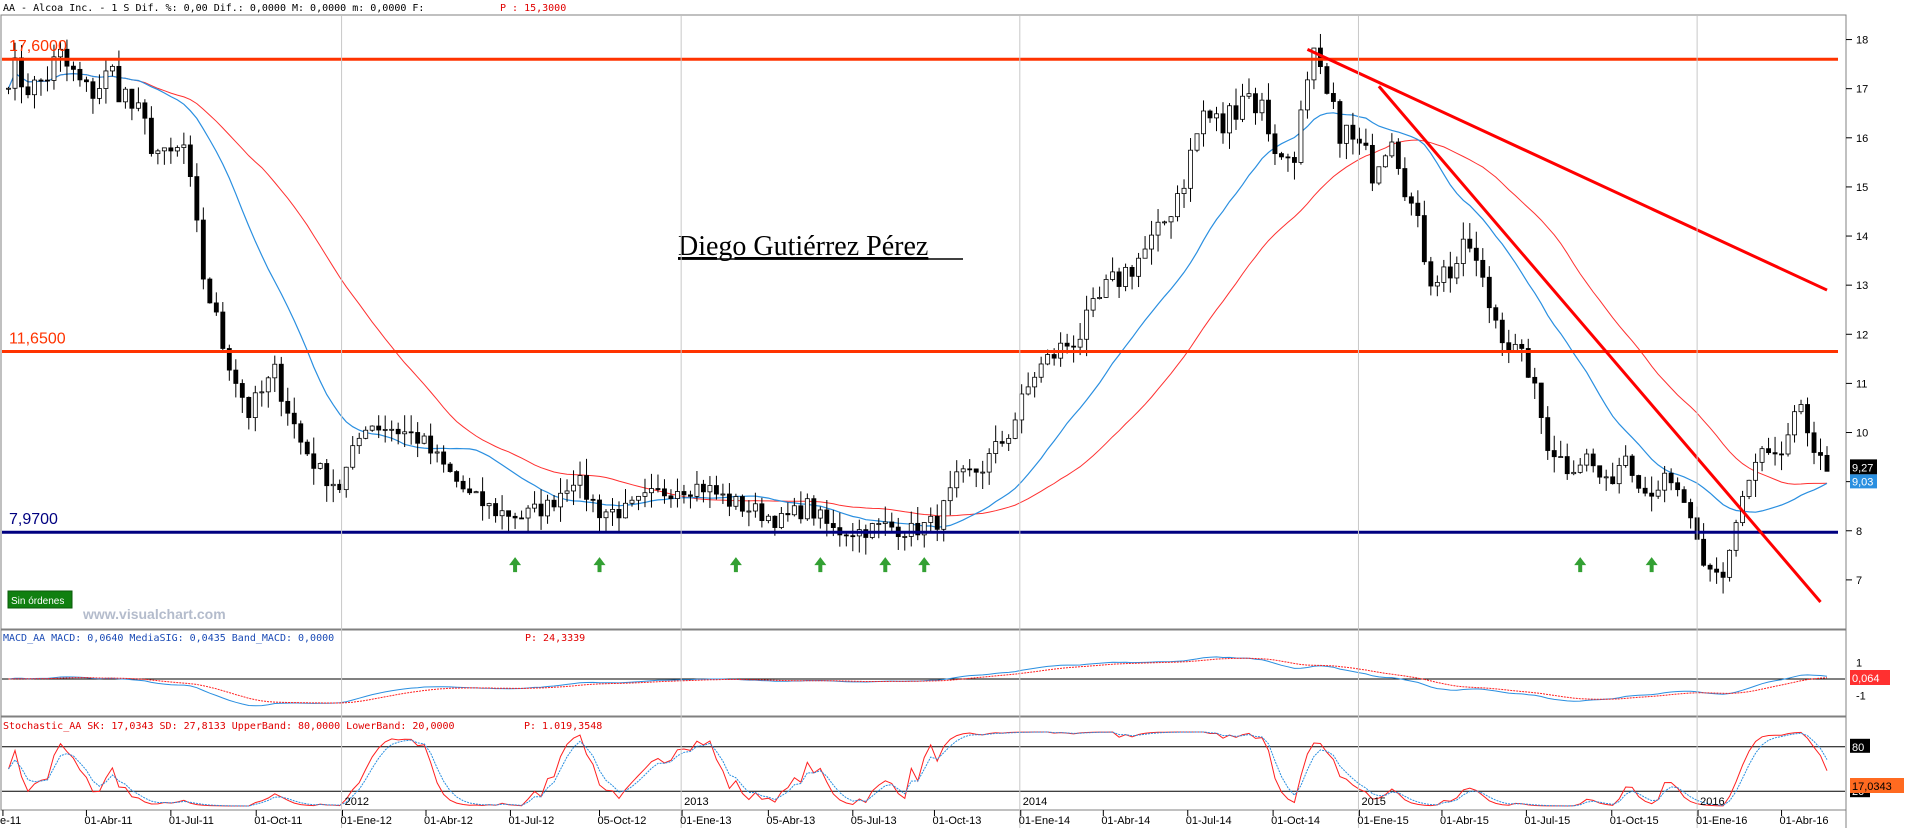 Image resolution: width=1912 pixels, height=828 pixels. Describe the element at coordinates (37, 338) in the screenshot. I see `level-label: 11,6500` at that location.